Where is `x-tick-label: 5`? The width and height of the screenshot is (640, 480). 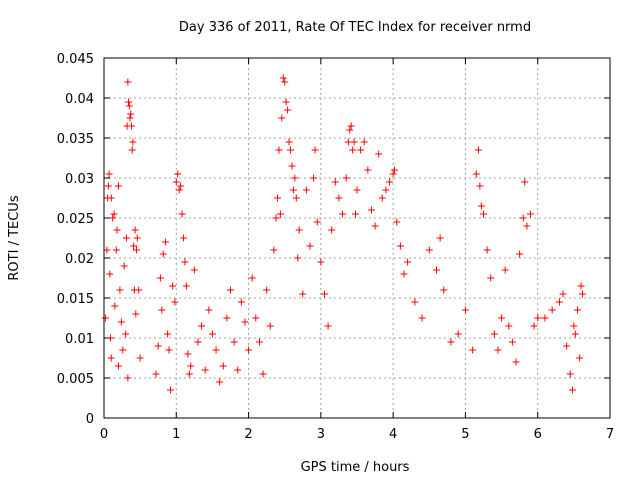 x-tick-label: 5 is located at coordinates (465, 434).